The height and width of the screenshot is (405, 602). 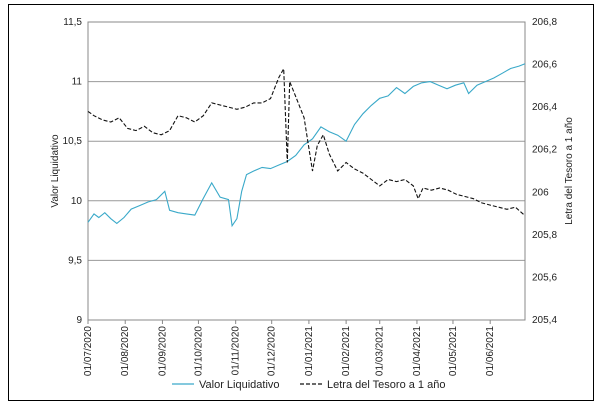 I want to click on legend-label: Letra del Tesoro a 1 año, so click(x=386, y=385).